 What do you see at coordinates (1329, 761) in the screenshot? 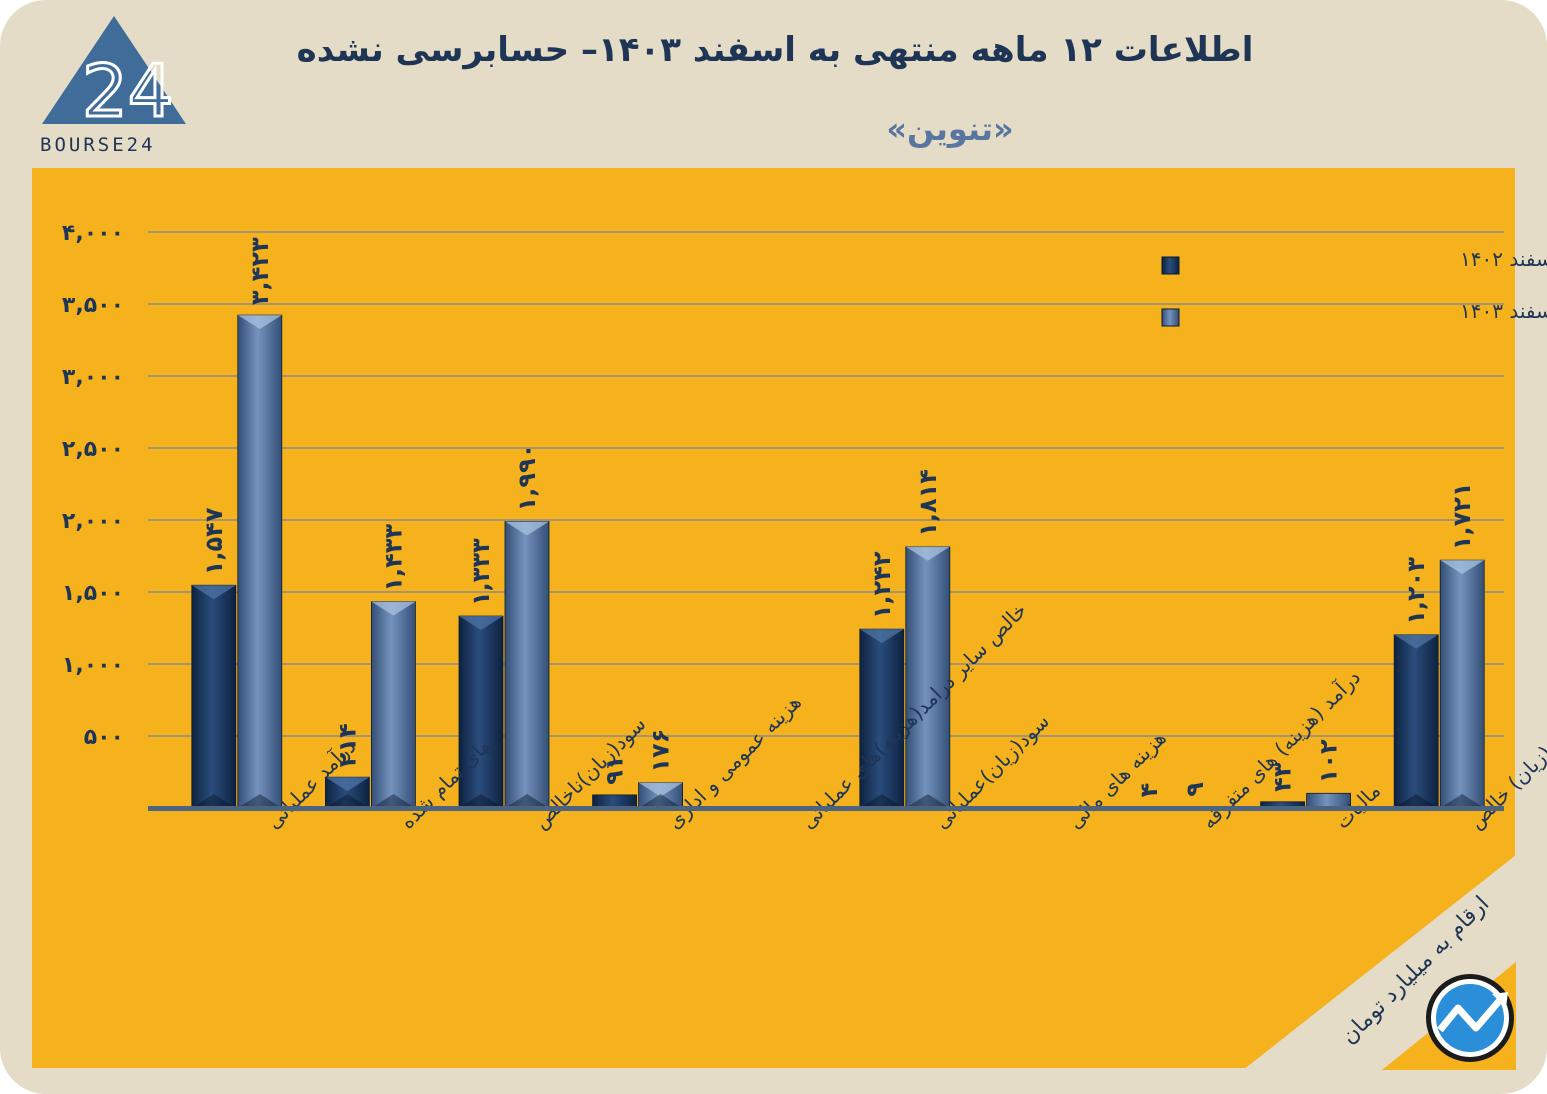
I see `data-label: ۱۰۲` at bounding box center [1329, 761].